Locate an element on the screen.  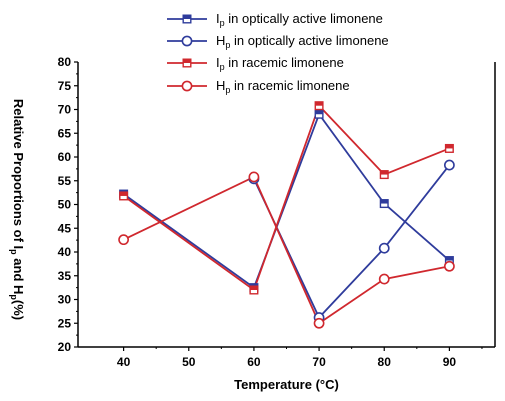
y-tick-labels: 20 25 30 35 40 45 50 55 60 65 70 75 80 is located at coordinates (65, 204).